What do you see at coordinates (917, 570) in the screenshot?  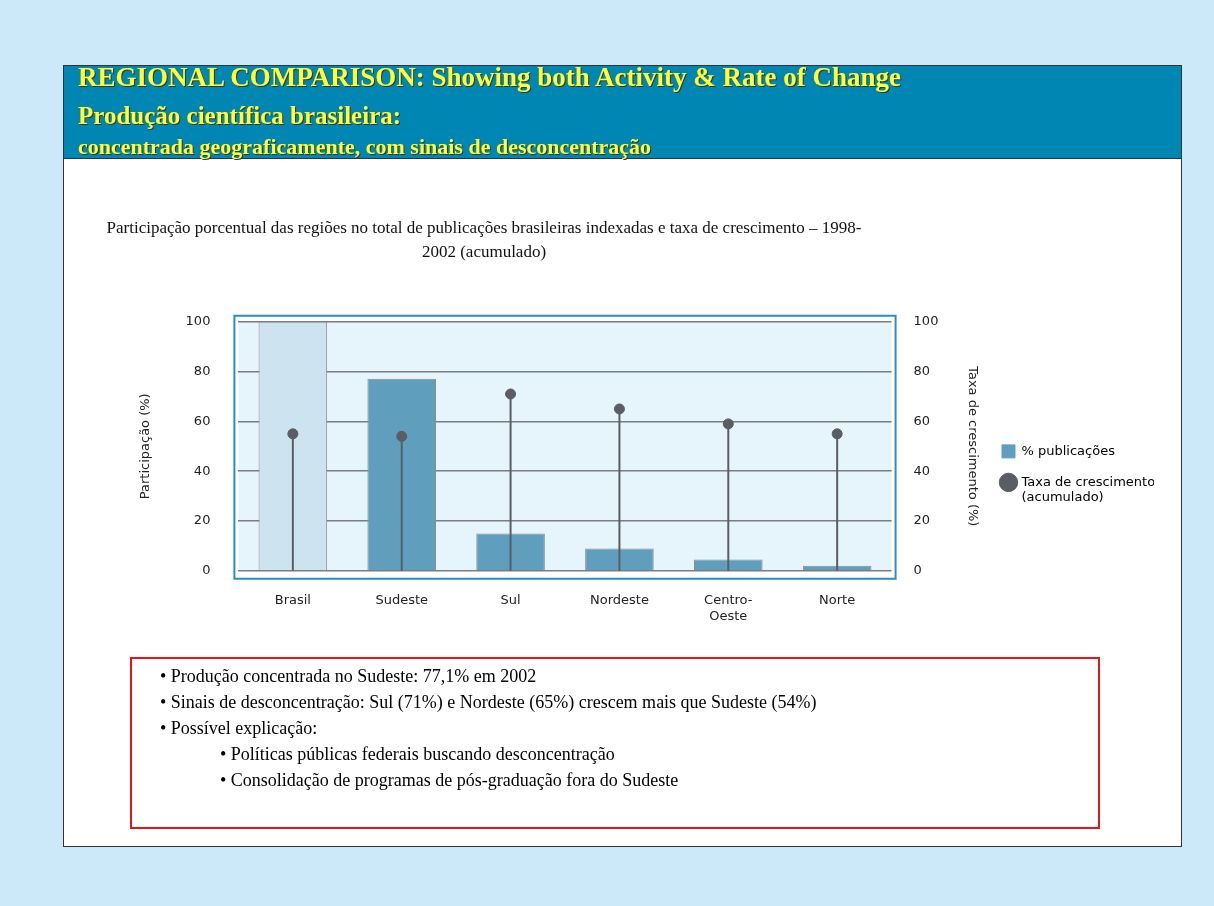 I see `y2-tick-label: 0` at bounding box center [917, 570].